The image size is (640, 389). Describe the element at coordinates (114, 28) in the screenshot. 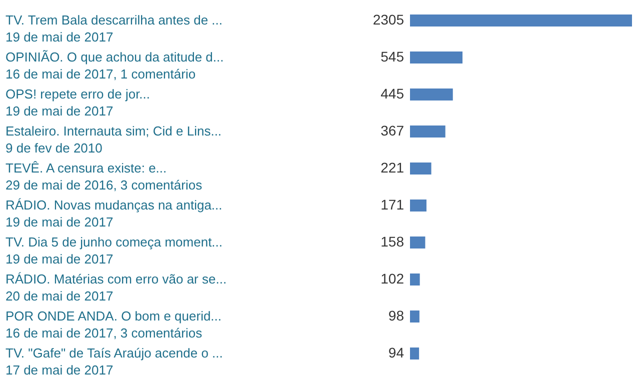

I see `y-tick-label: TV. Trem Bala descarrilha antes de ... 19 de mai de 2017` at that location.